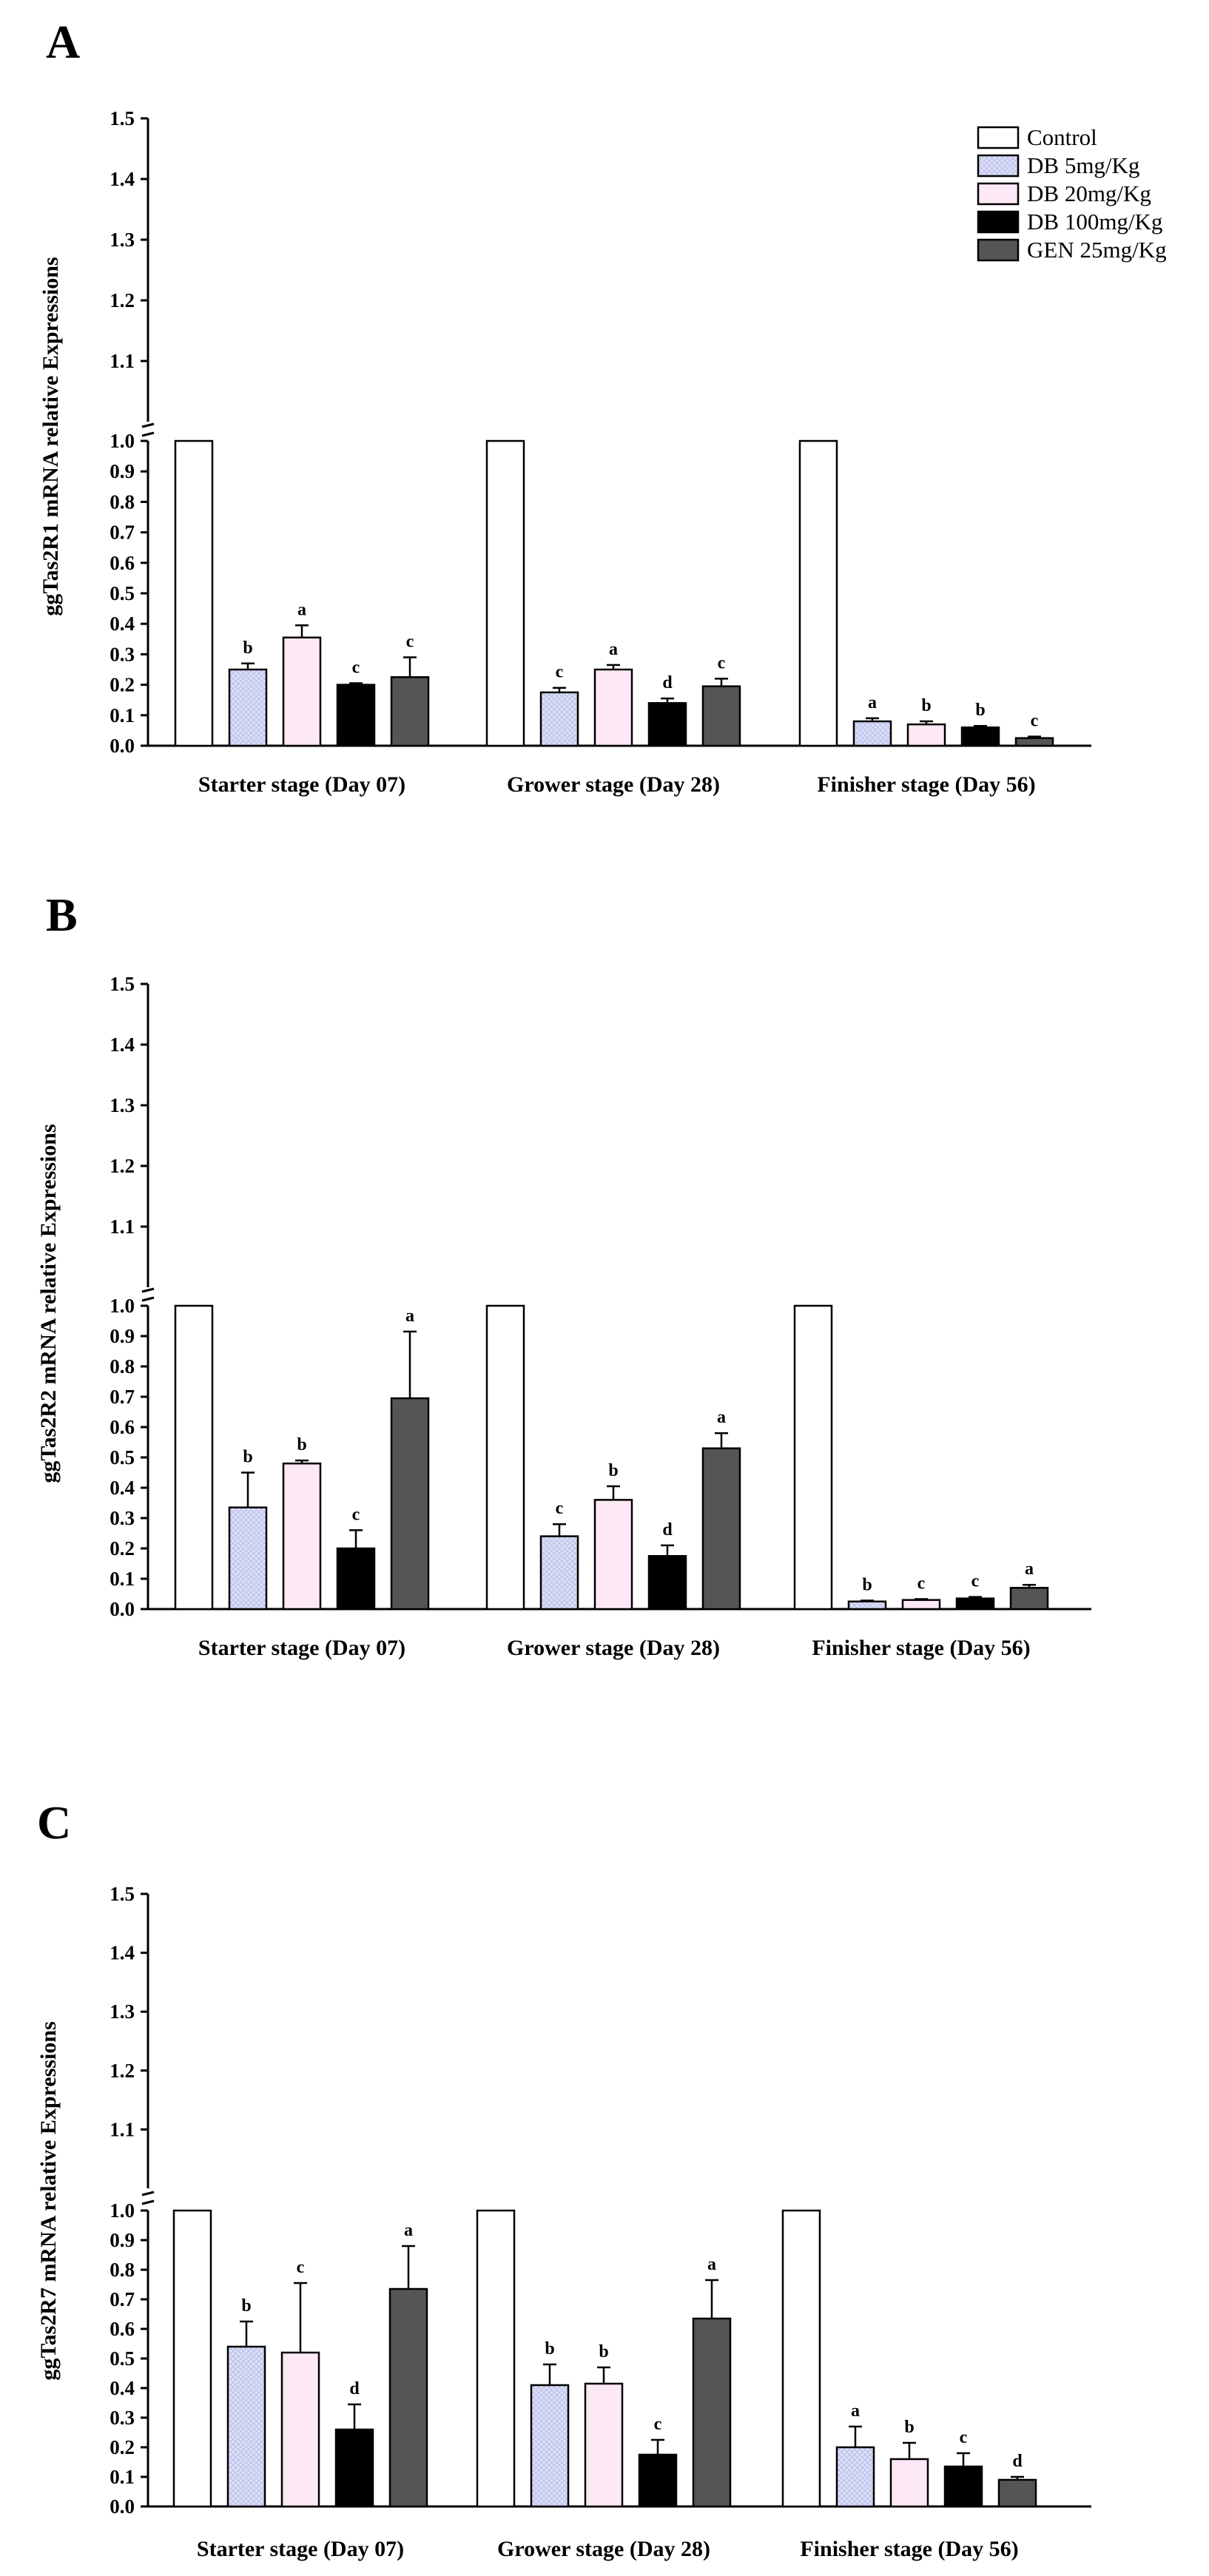 Image resolution: width=1209 pixels, height=2576 pixels. Describe the element at coordinates (301, 1648) in the screenshot. I see `x-category-label: Starter stage (Day 07)` at that location.